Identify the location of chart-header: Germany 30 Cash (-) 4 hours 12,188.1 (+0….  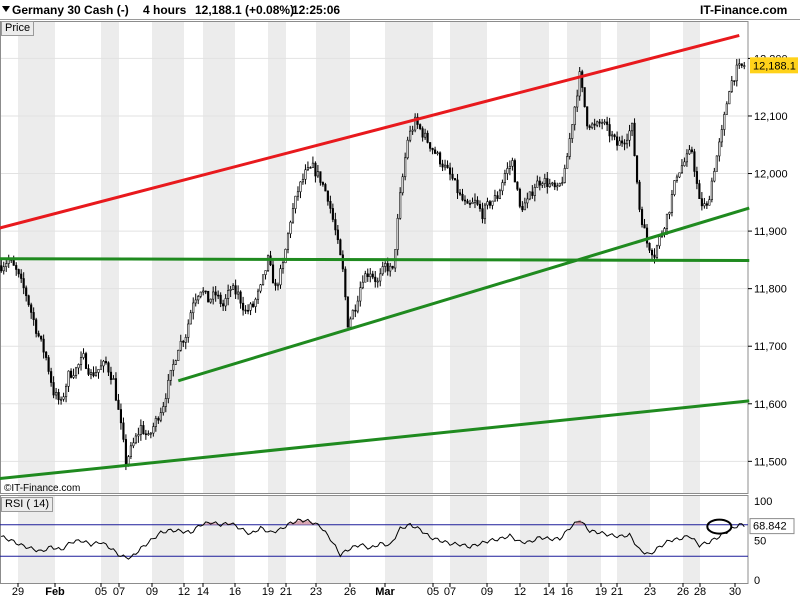
(400, 10).